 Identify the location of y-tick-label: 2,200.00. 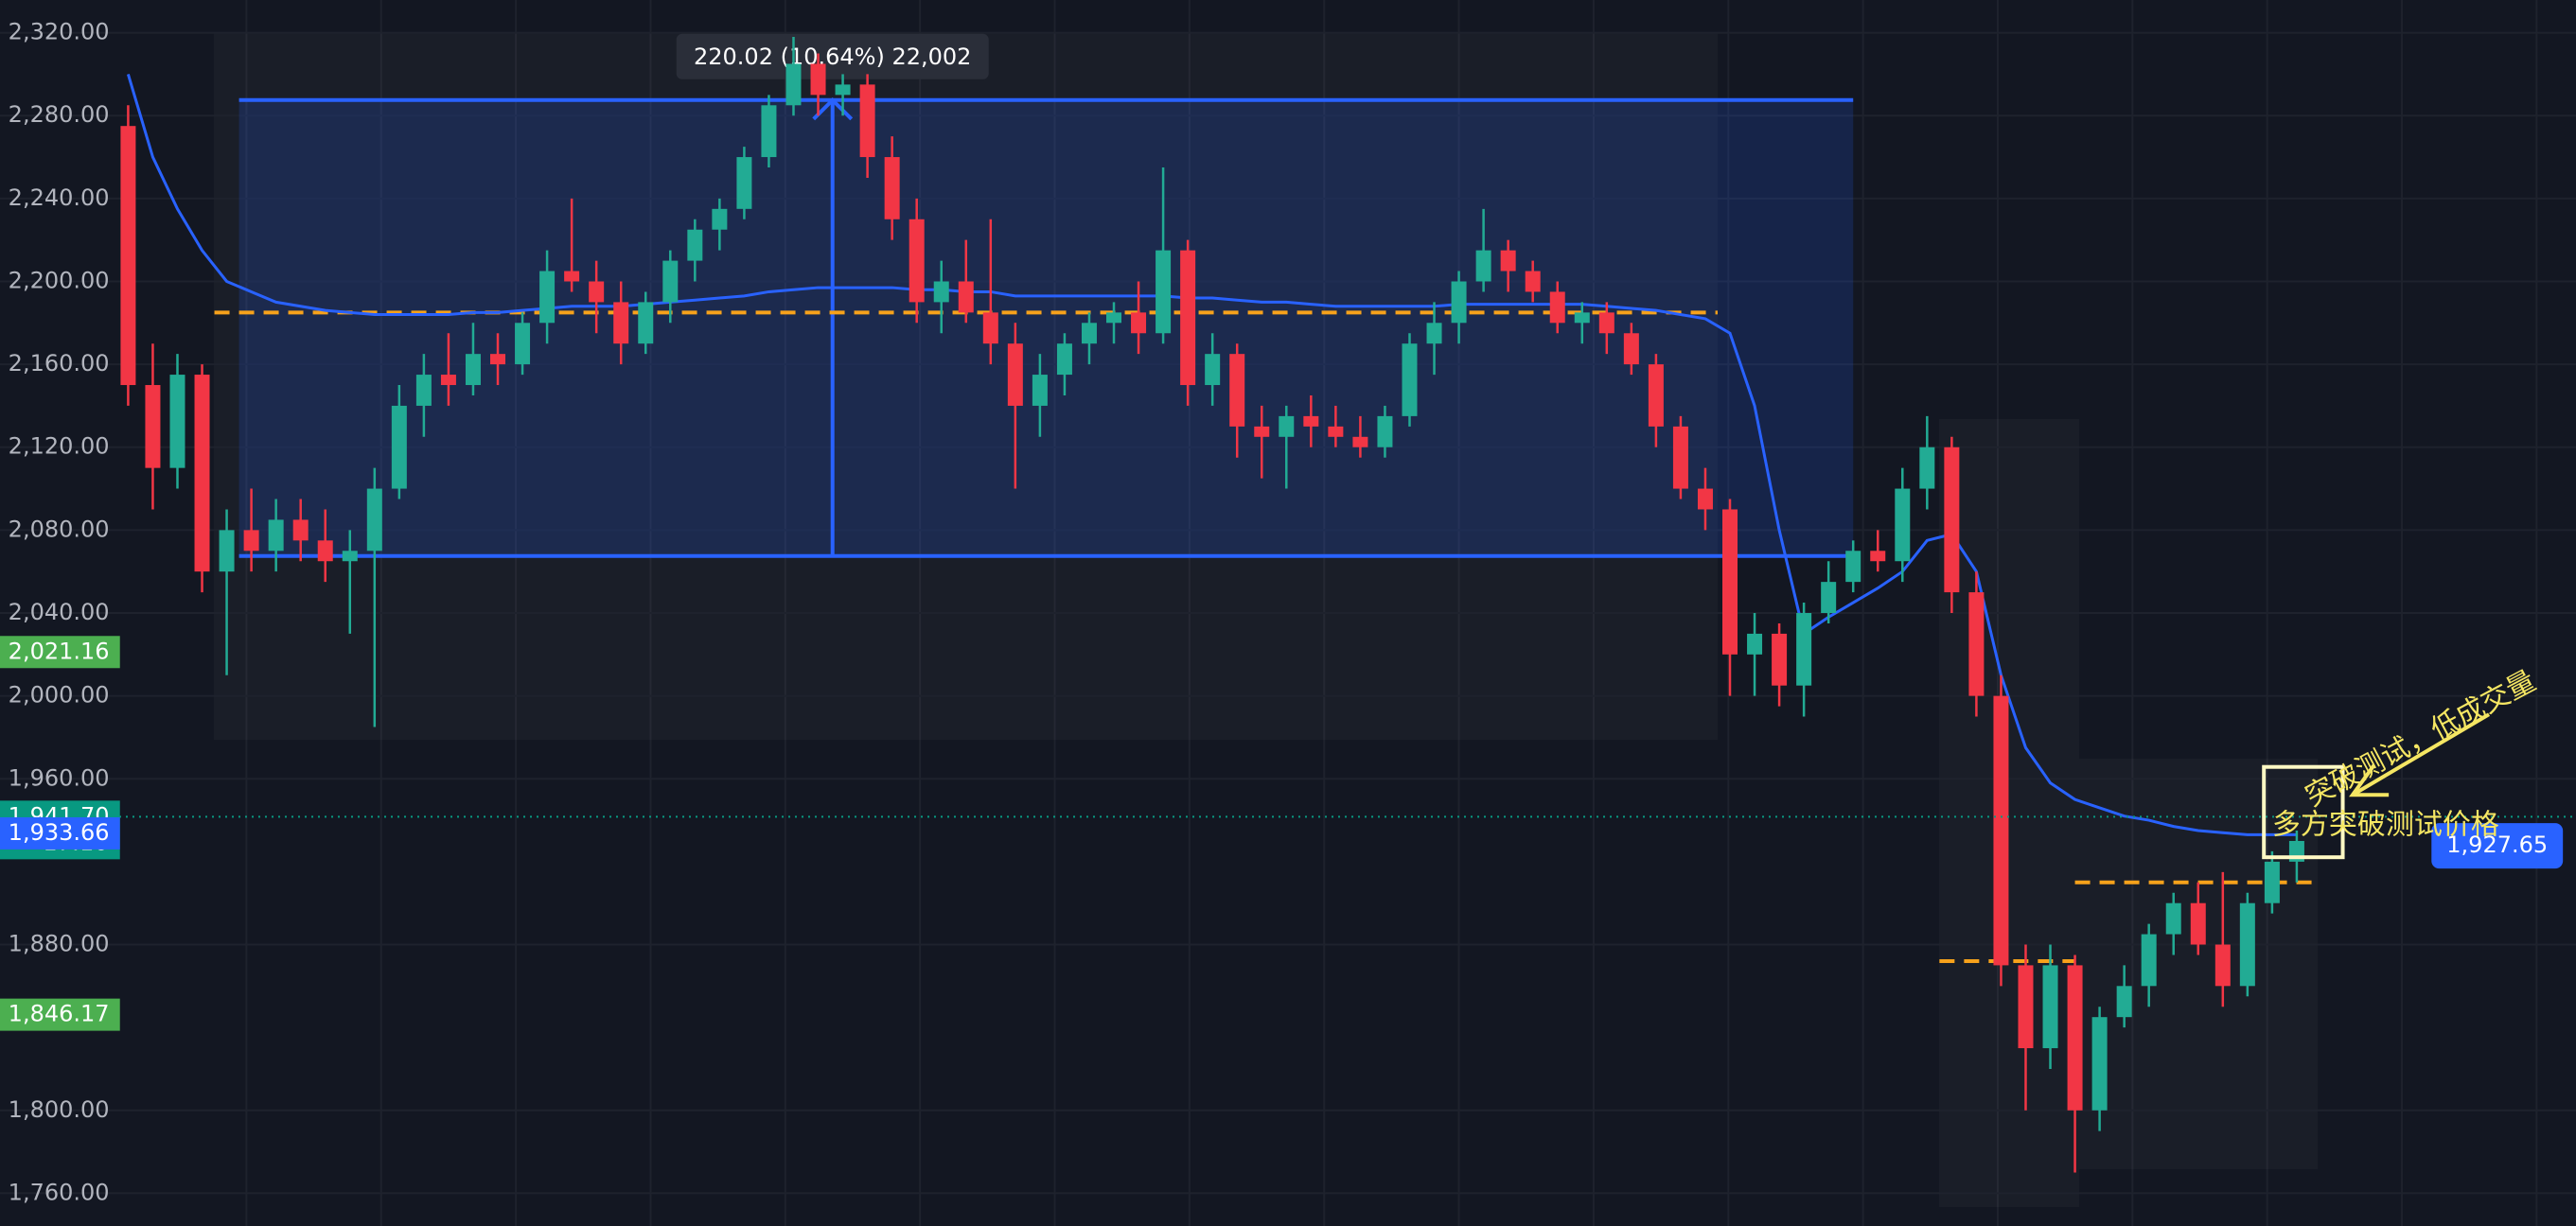
(59, 280).